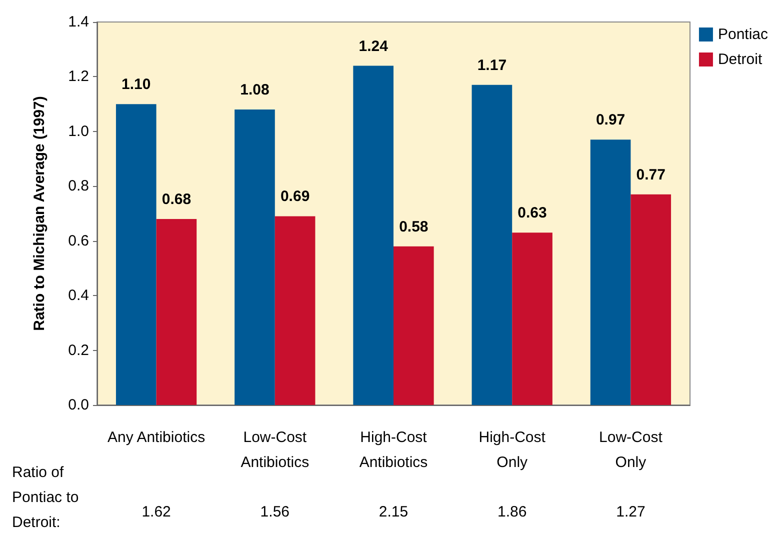  I want to click on data-label: 0.58, so click(413, 227).